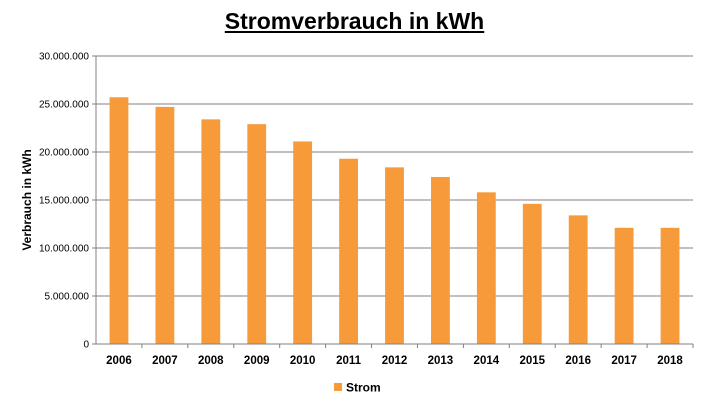 The height and width of the screenshot is (410, 709). Describe the element at coordinates (578, 361) in the screenshot. I see `x-tick-label: 2016` at that location.